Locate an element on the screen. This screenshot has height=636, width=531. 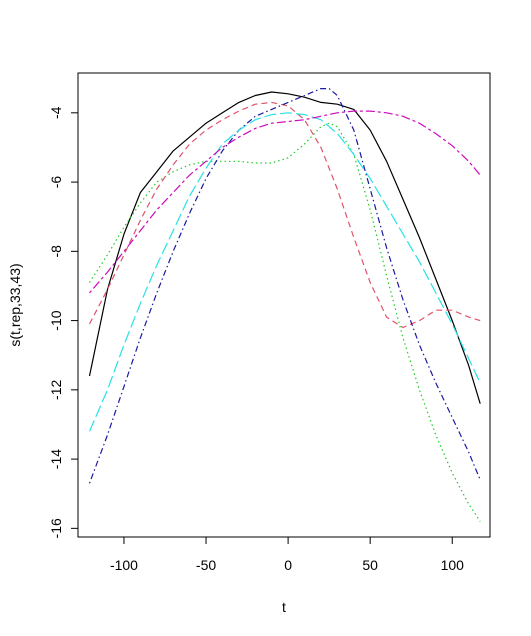
y-tick-label: -12 is located at coordinates (56, 390).